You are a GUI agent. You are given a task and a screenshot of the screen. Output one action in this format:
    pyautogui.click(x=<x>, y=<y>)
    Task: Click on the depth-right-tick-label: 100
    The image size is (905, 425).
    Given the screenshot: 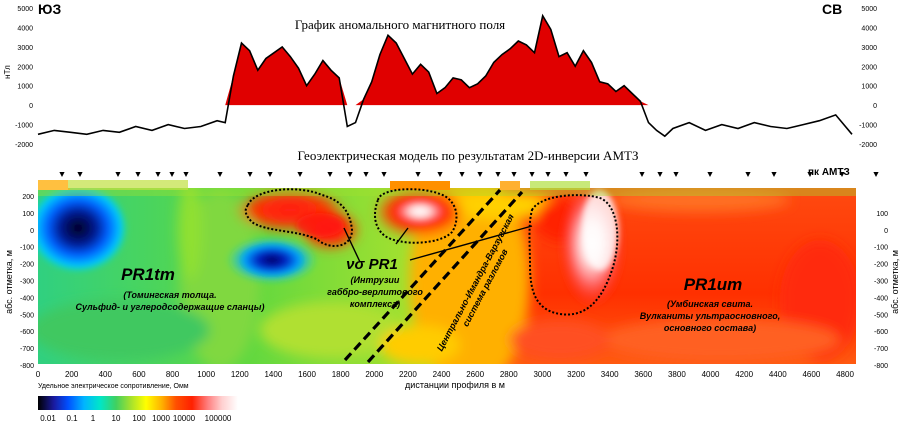 What is the action you would take?
    pyautogui.click(x=882, y=214)
    